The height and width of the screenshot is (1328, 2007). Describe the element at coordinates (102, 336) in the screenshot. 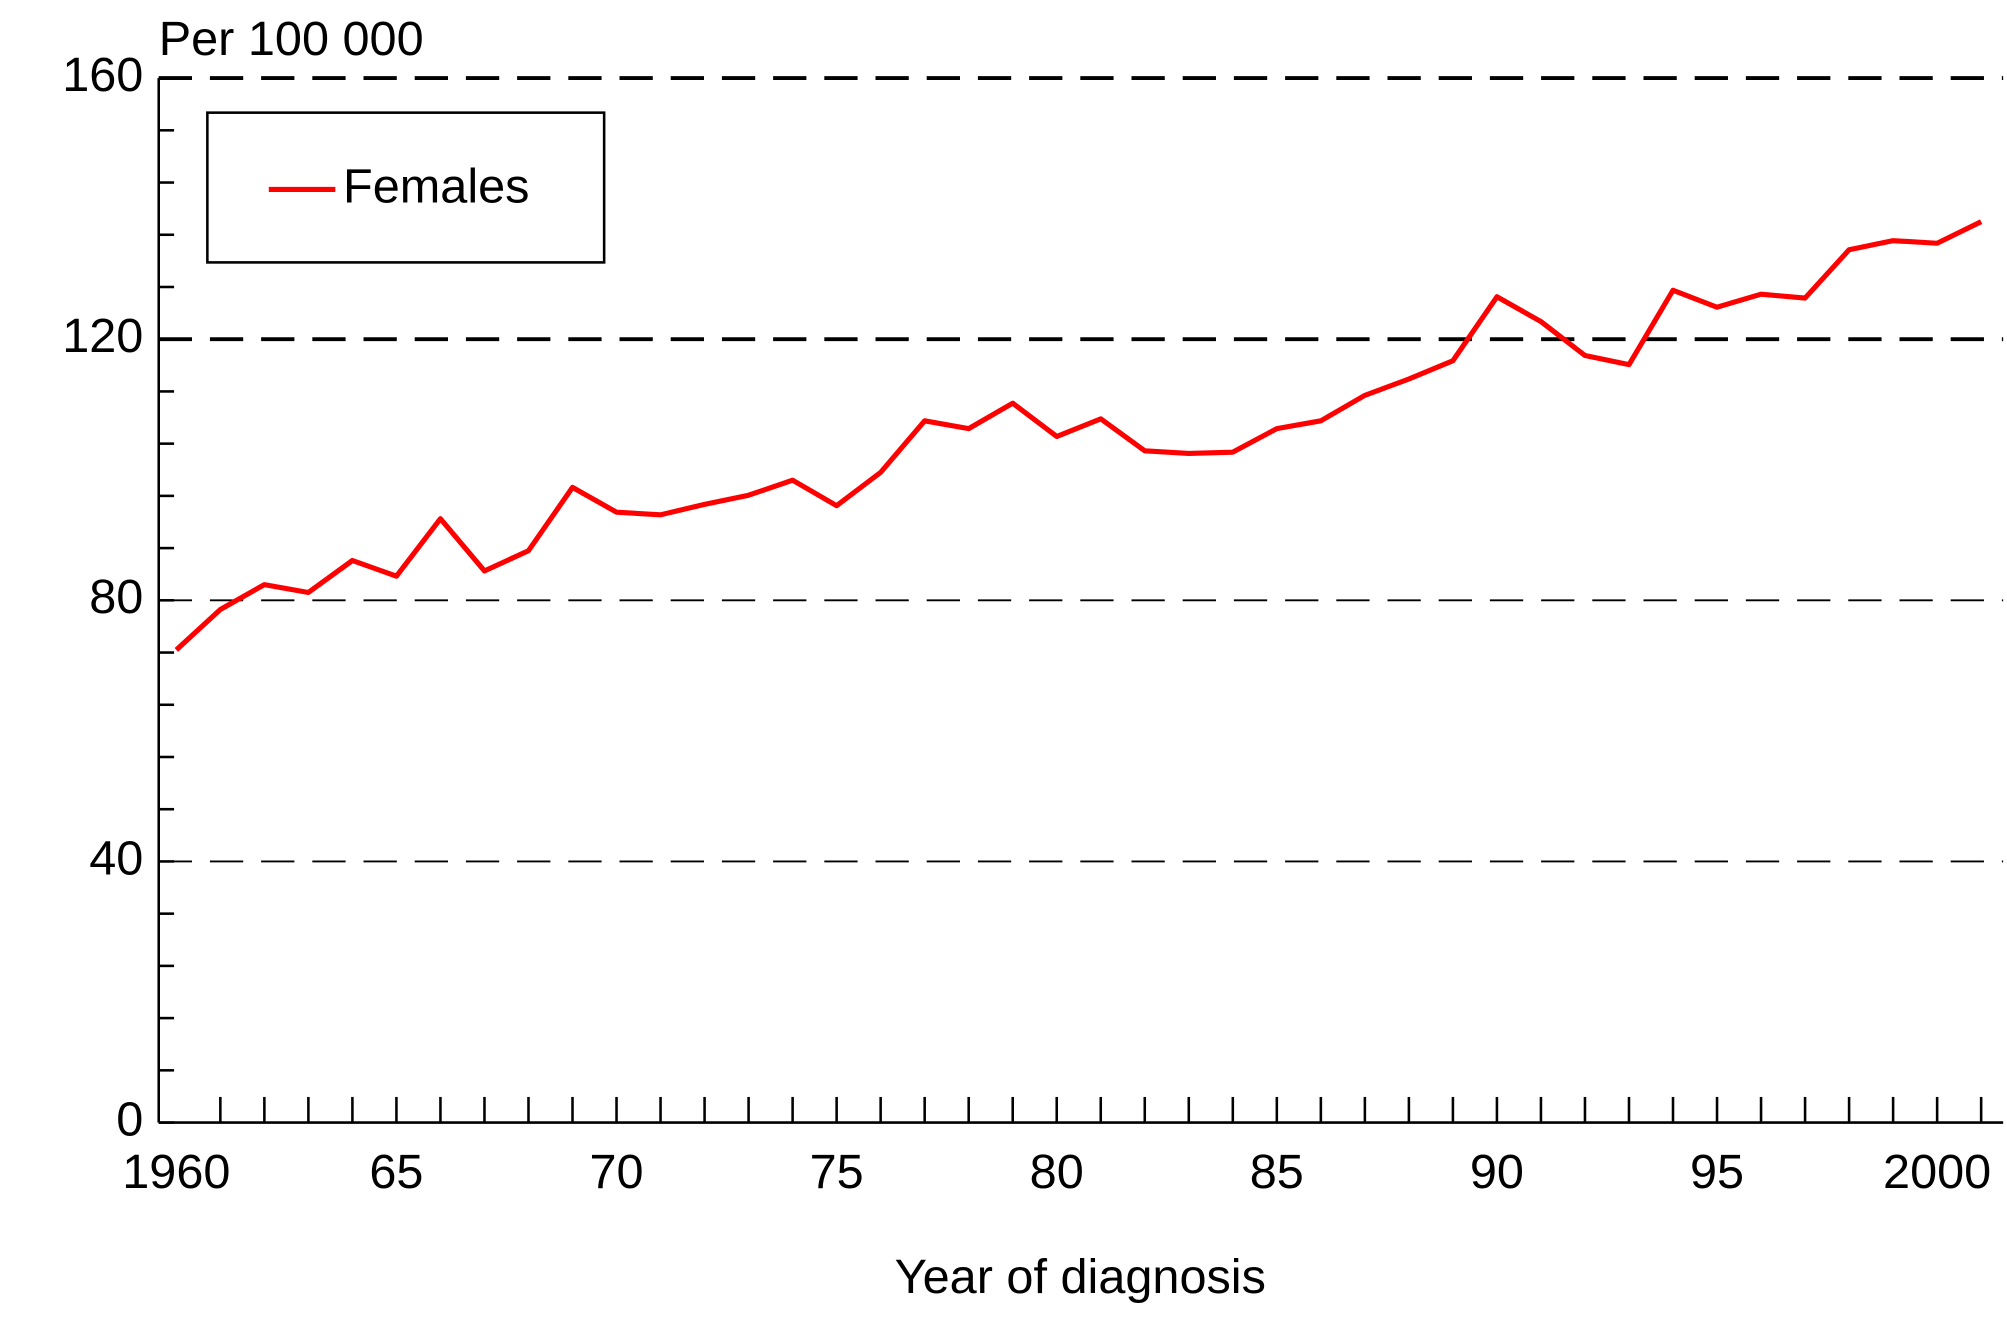

I see `y-tick-label: 120` at that location.